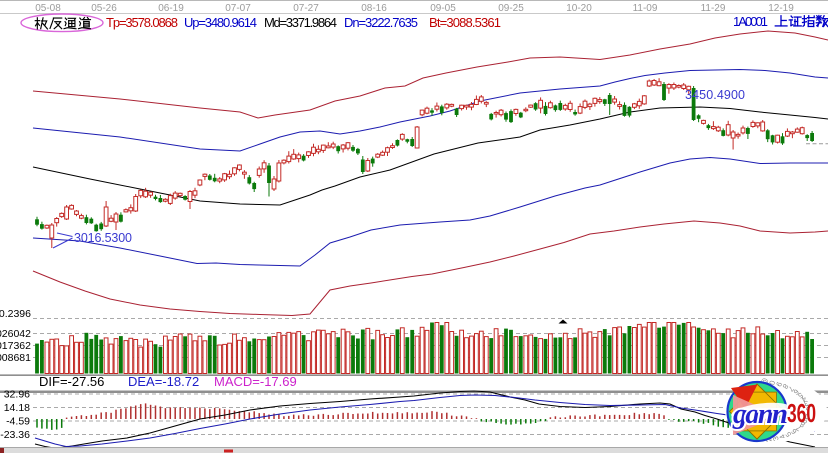 Image resolution: width=828 pixels, height=453 pixels. I want to click on svg-text: 026042, so click(15, 334).